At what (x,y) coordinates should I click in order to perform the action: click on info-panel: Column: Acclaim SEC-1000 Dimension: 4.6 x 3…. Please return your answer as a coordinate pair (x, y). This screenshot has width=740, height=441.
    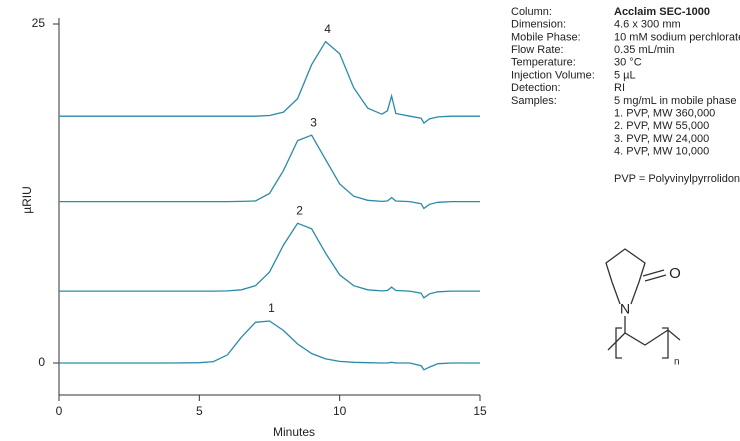
    Looking at the image, I should click on (625, 95).